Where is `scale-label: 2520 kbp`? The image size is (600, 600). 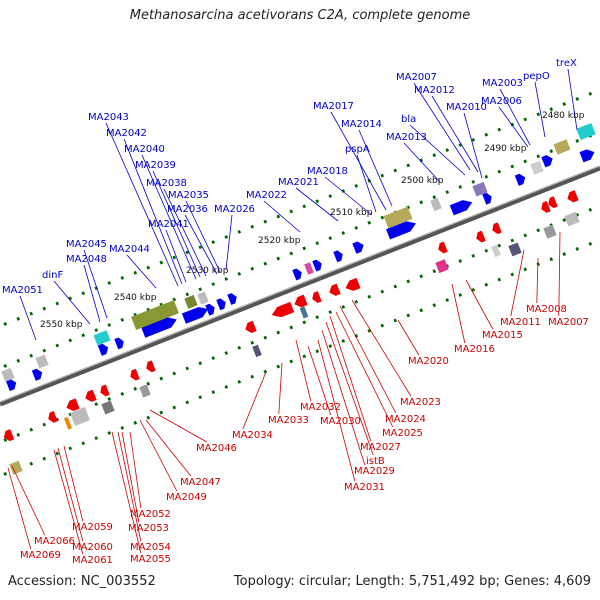 scale-label: 2520 kbp is located at coordinates (279, 241).